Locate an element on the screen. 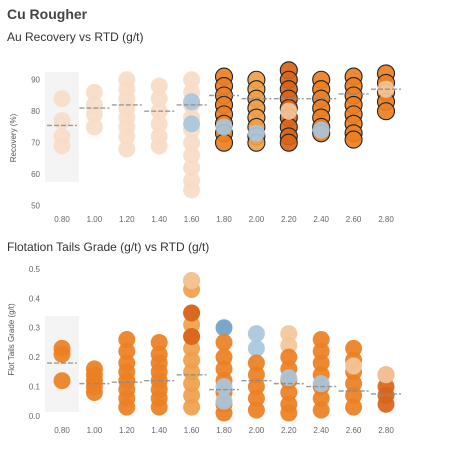 This screenshot has height=457, width=455. x-tick-label: 1.80 is located at coordinates (224, 430).